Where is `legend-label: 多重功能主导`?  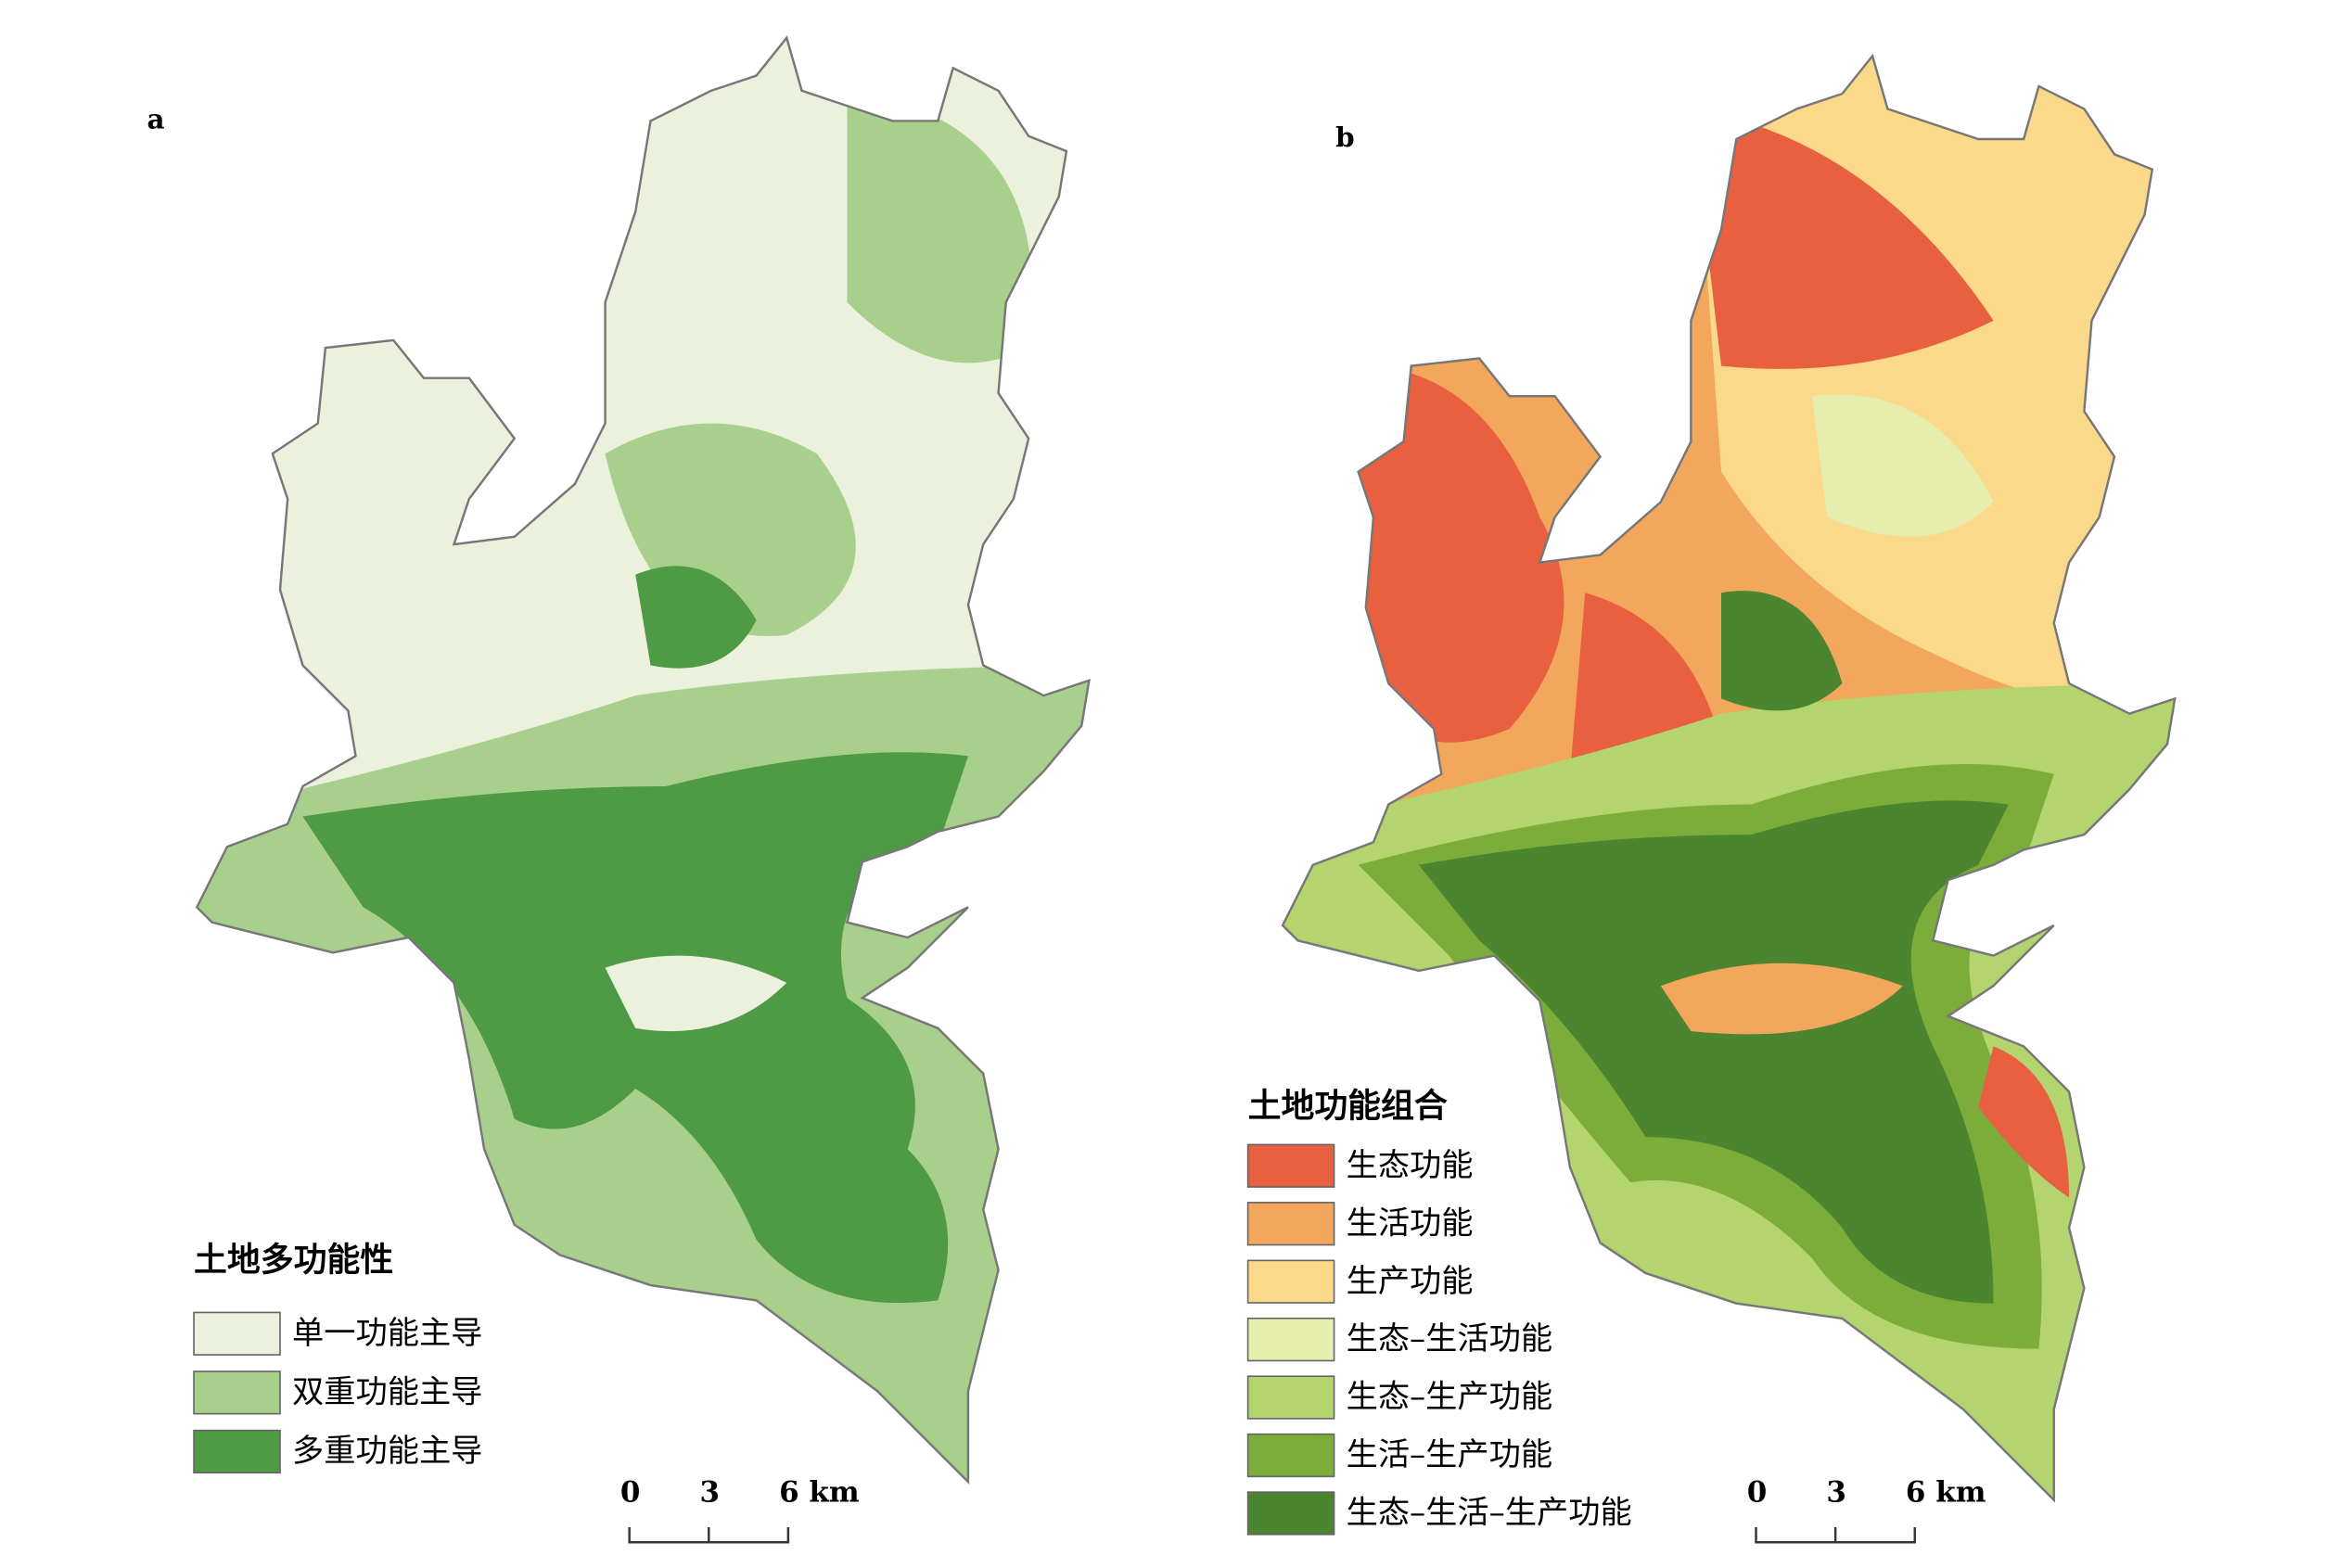 legend-label: 多重功能主导 is located at coordinates (387, 1451).